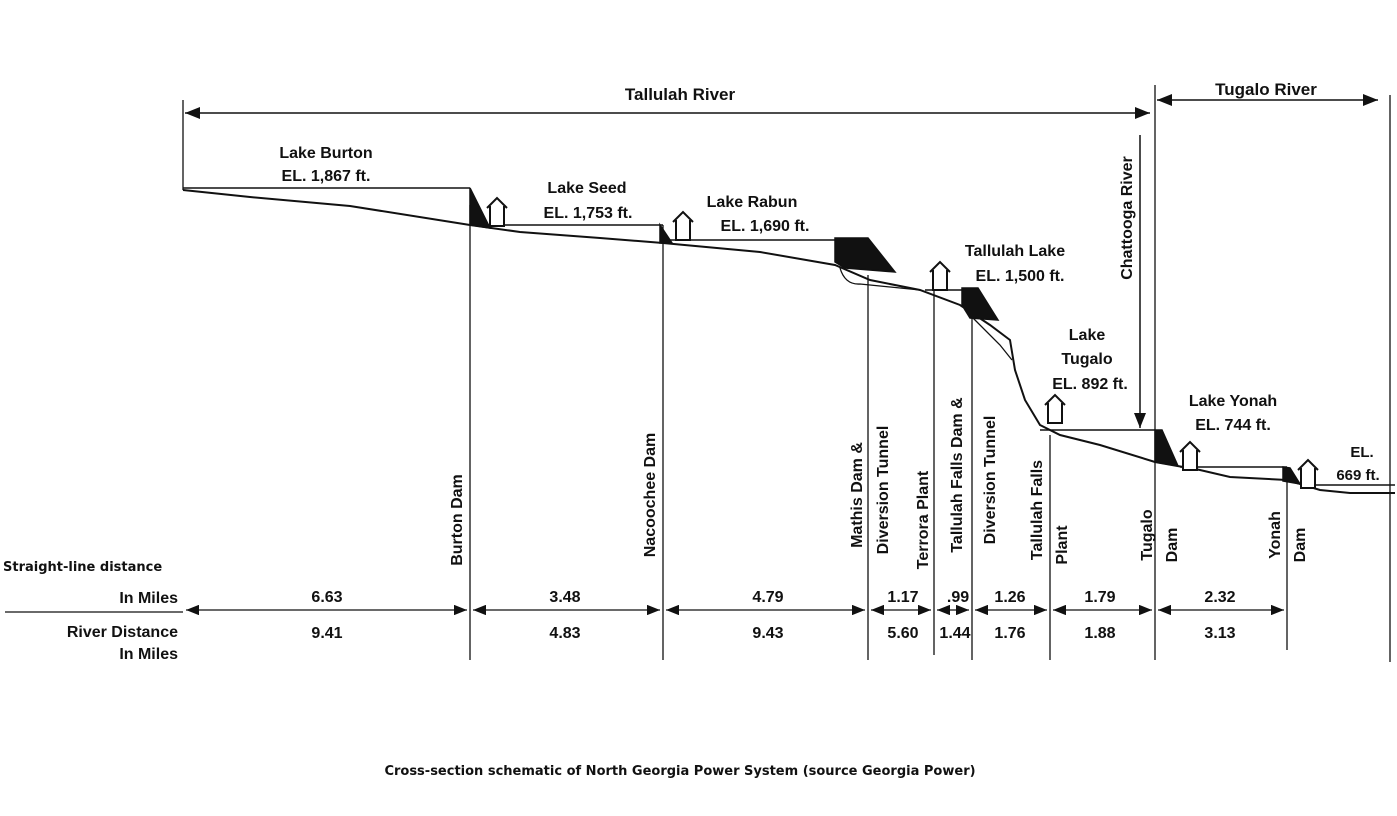 The image size is (1397, 816). What do you see at coordinates (1086, 359) in the screenshot?
I see `lake-tugalo-label-2: Tugalo` at bounding box center [1086, 359].